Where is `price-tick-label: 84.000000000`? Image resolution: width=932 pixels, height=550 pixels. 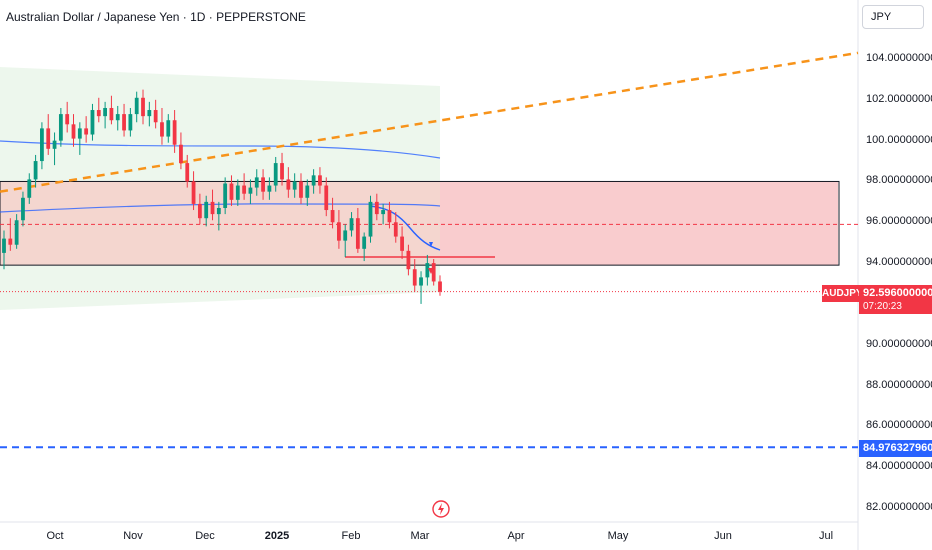
price-tick-label: 84.000000000 is located at coordinates (899, 466).